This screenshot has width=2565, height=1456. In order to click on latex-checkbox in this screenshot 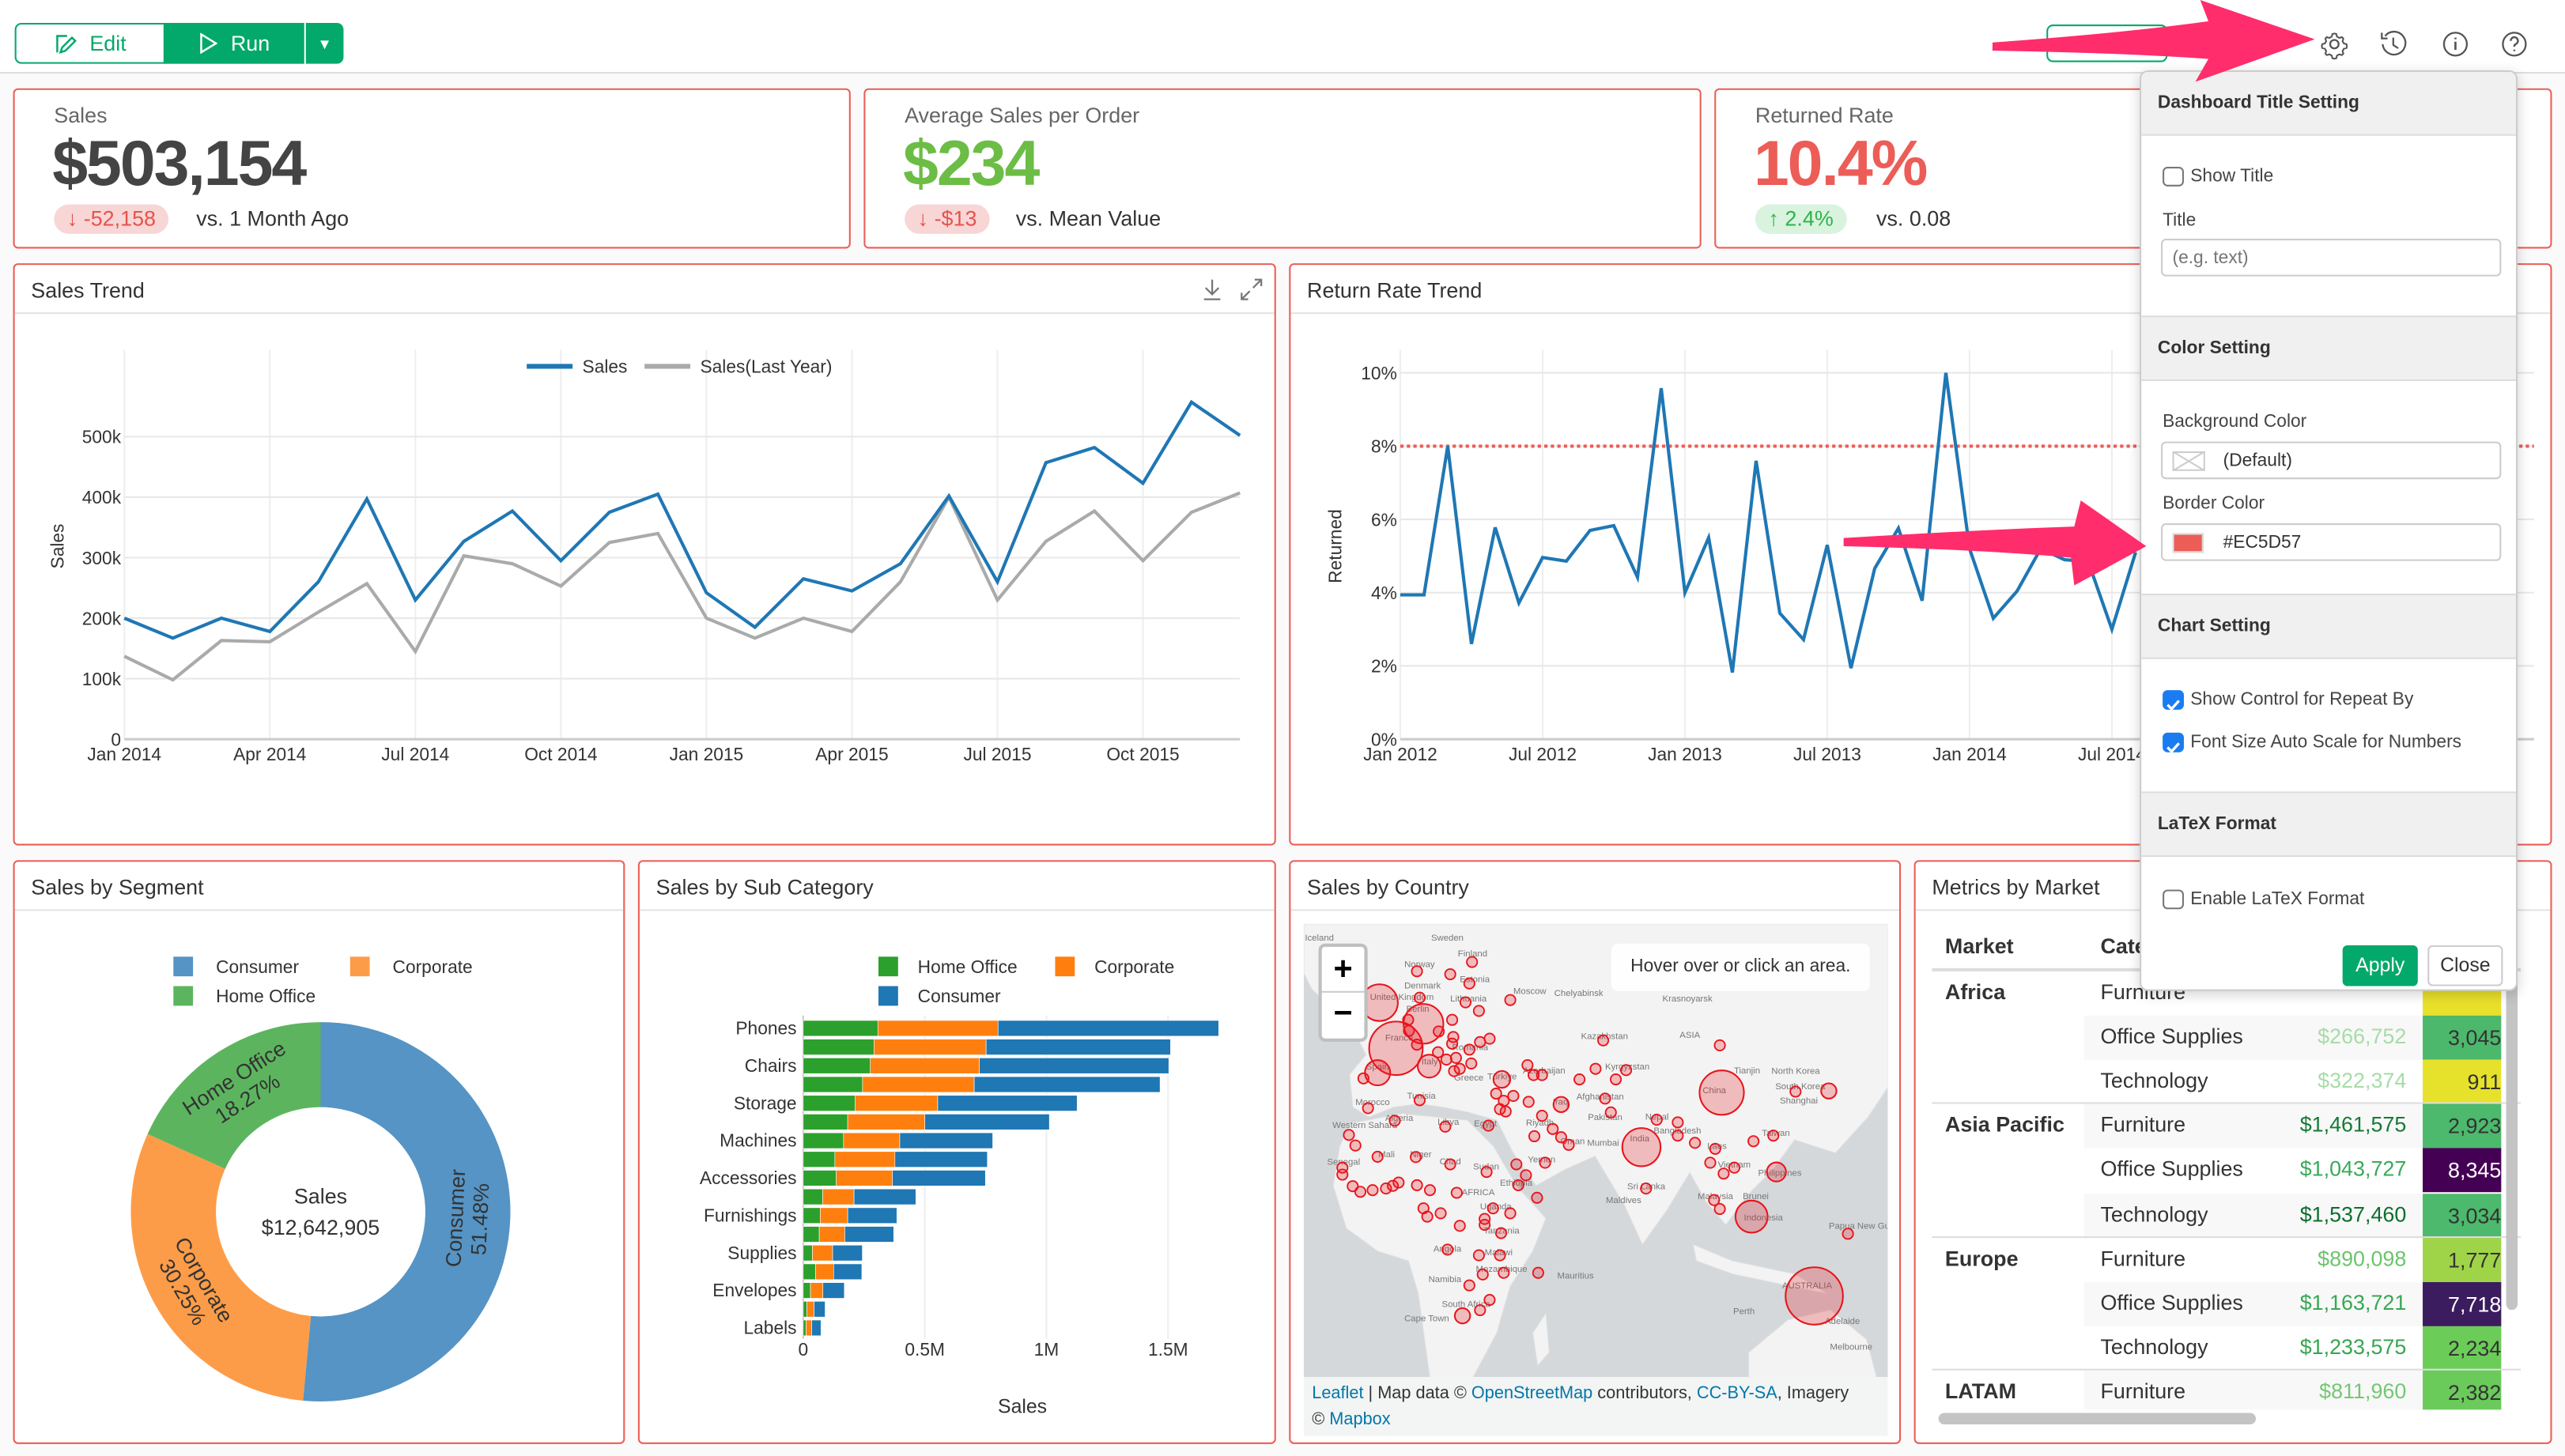, I will do `click(2174, 899)`.